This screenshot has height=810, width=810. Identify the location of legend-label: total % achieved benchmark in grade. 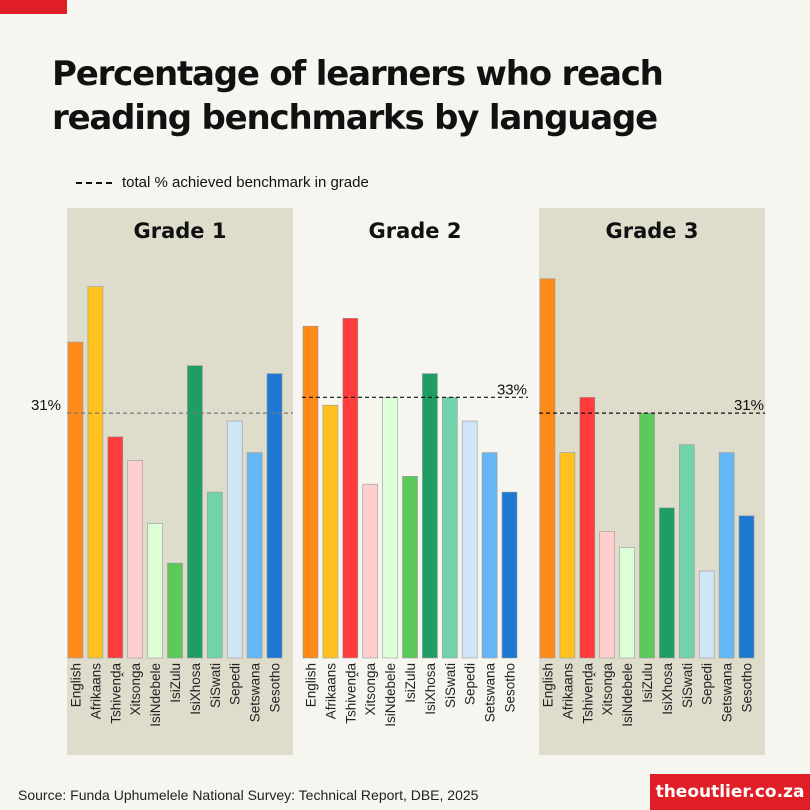
(245, 182).